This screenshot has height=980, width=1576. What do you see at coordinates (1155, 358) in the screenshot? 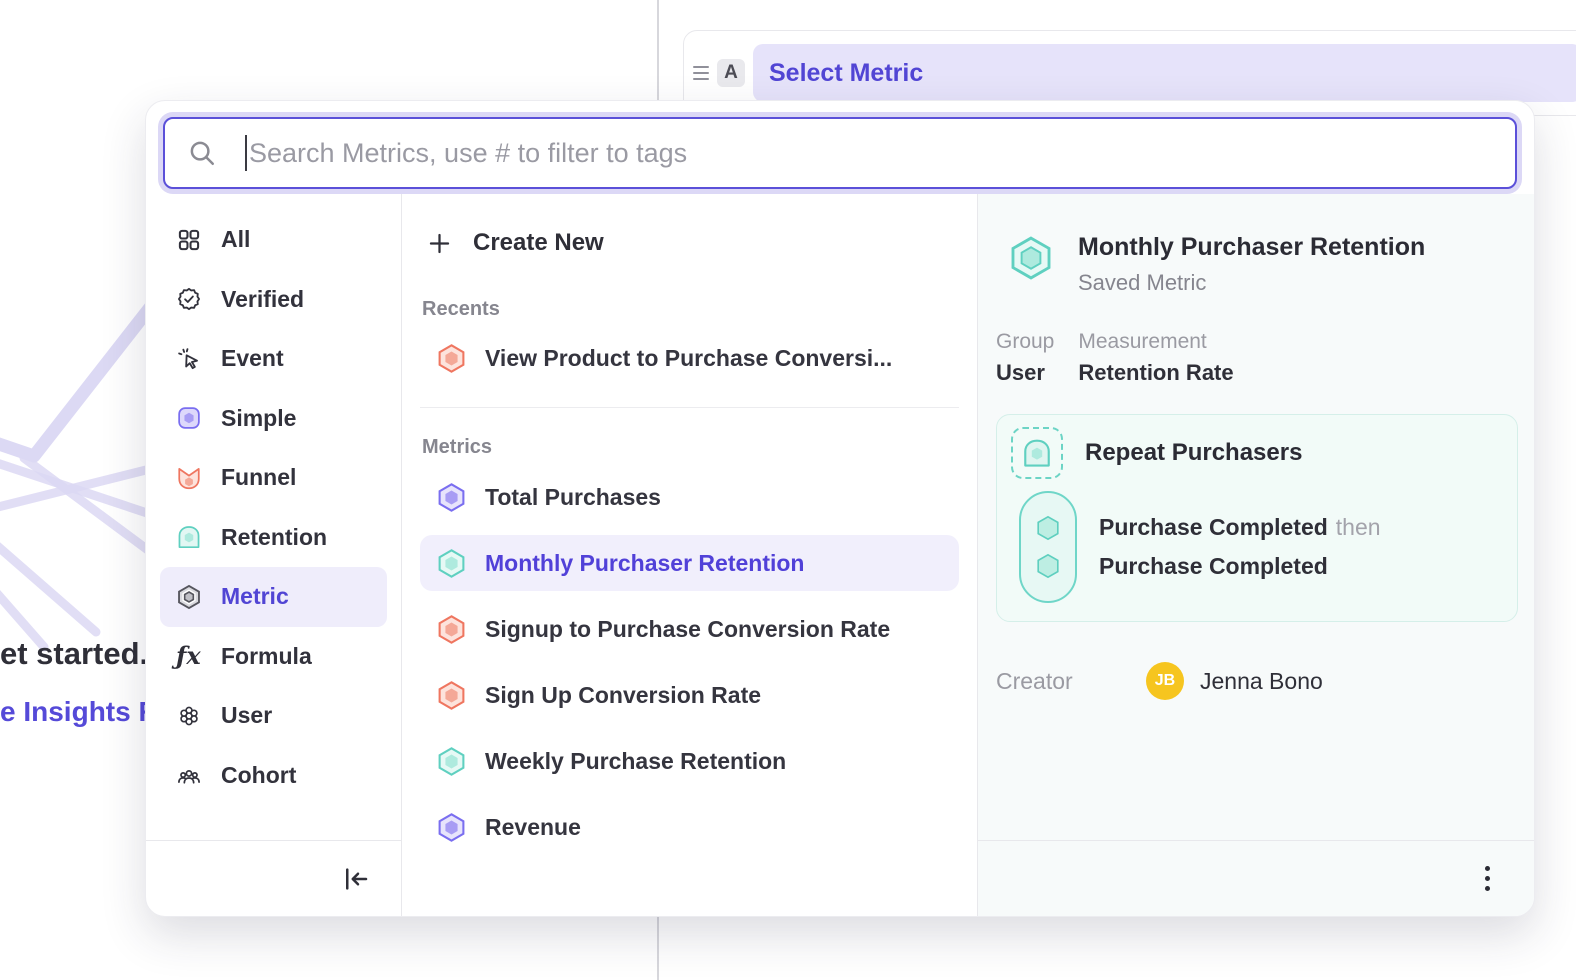
I see `measurement-cell: Measurement Retention Rate` at bounding box center [1155, 358].